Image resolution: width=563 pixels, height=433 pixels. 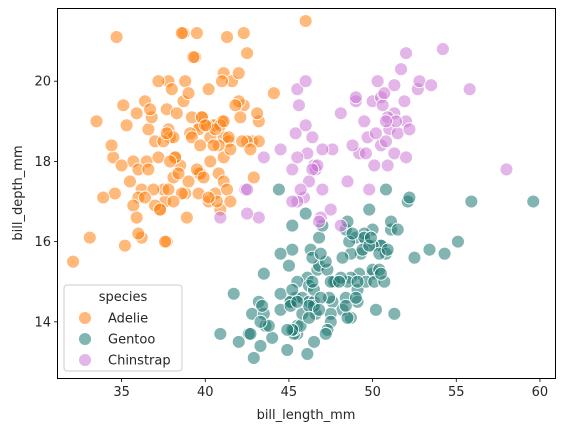 What do you see at coordinates (289, 392) in the screenshot?
I see `x-tick-label: 45` at bounding box center [289, 392].